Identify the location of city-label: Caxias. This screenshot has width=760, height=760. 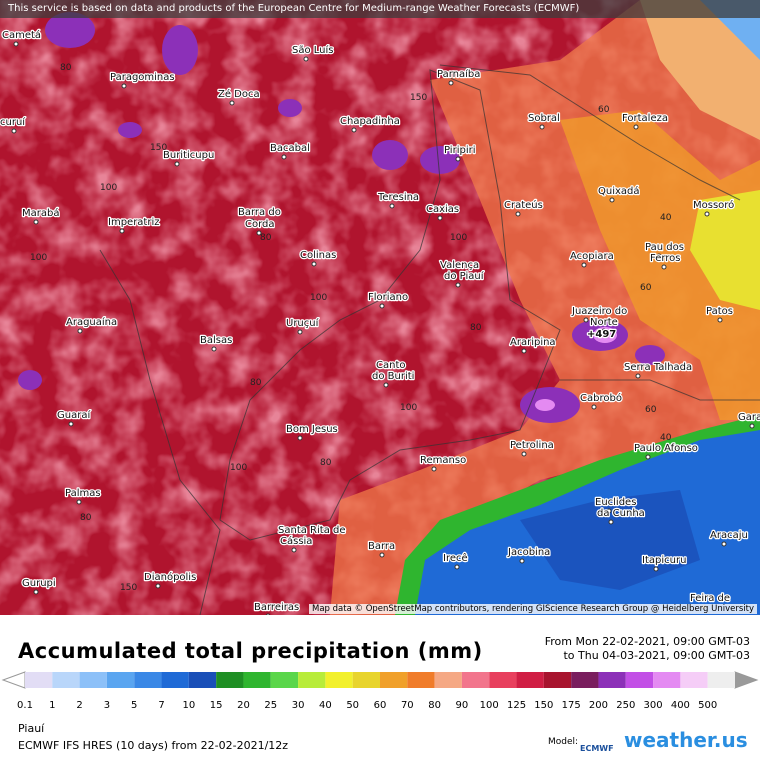
(442, 209).